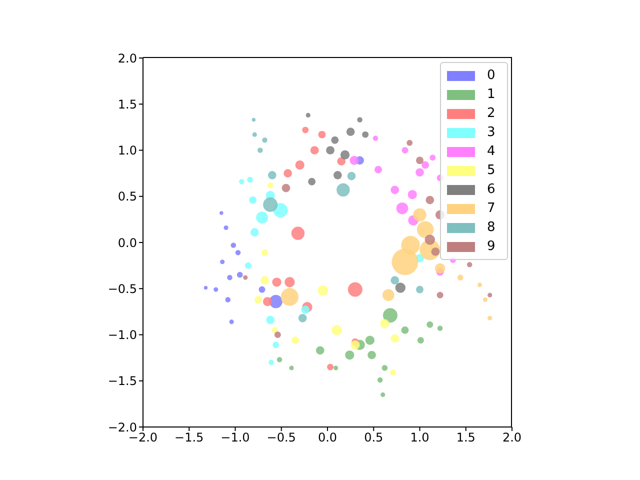  I want to click on x-tick-label: 0.5, so click(374, 437).